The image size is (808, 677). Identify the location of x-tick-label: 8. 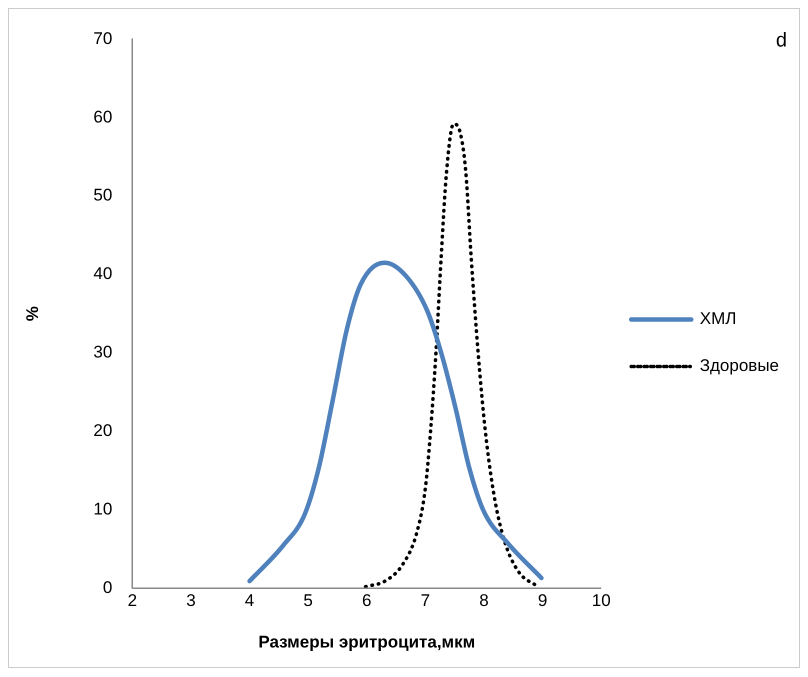
(484, 600).